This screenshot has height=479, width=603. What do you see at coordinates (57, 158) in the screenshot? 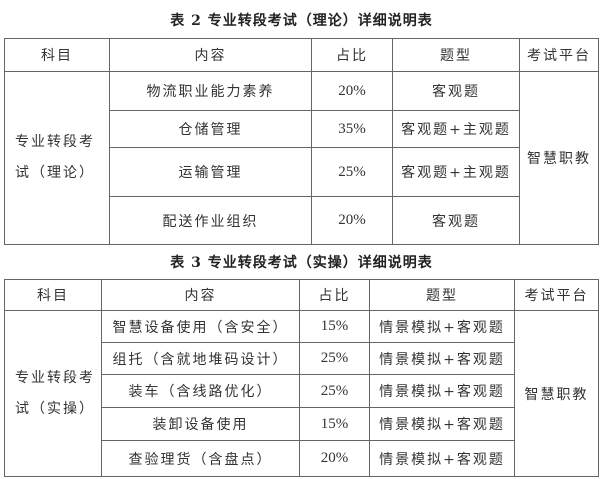
I see `subject-cell: 专业转段考 试（理论）` at bounding box center [57, 158].